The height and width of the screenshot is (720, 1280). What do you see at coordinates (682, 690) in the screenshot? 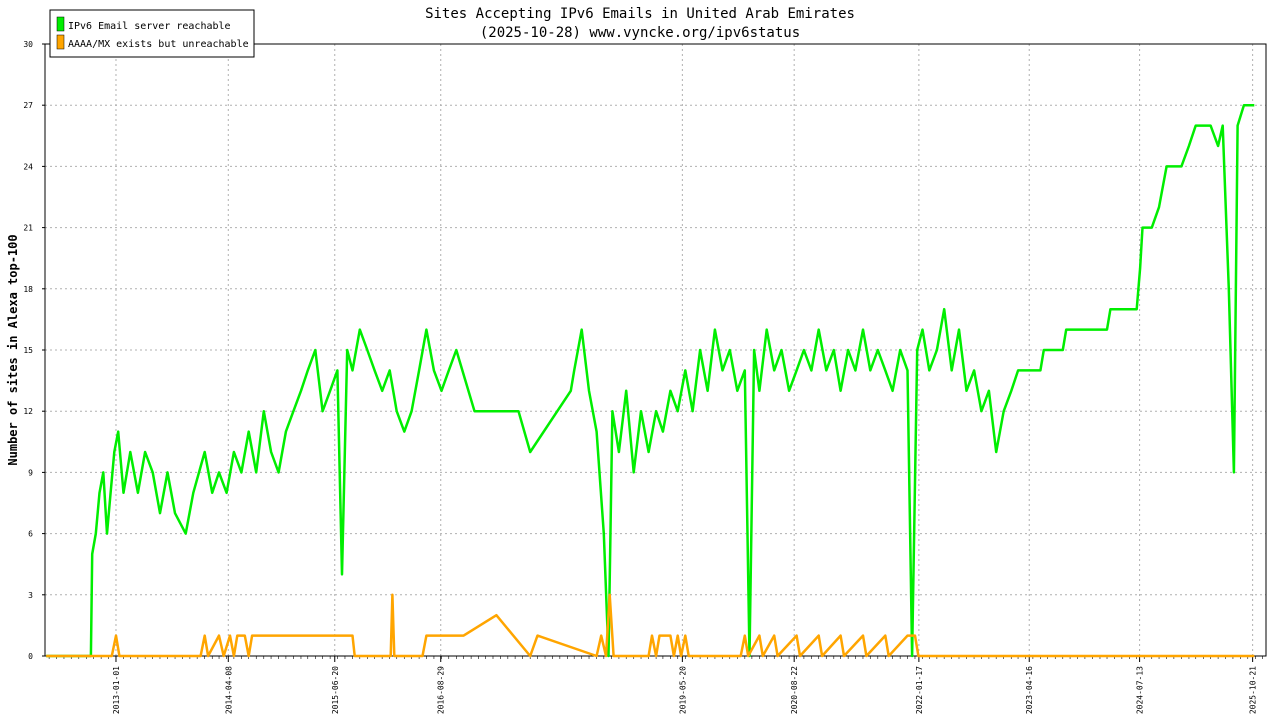
I see `x-tick-label: 2019-05-20` at bounding box center [682, 690].